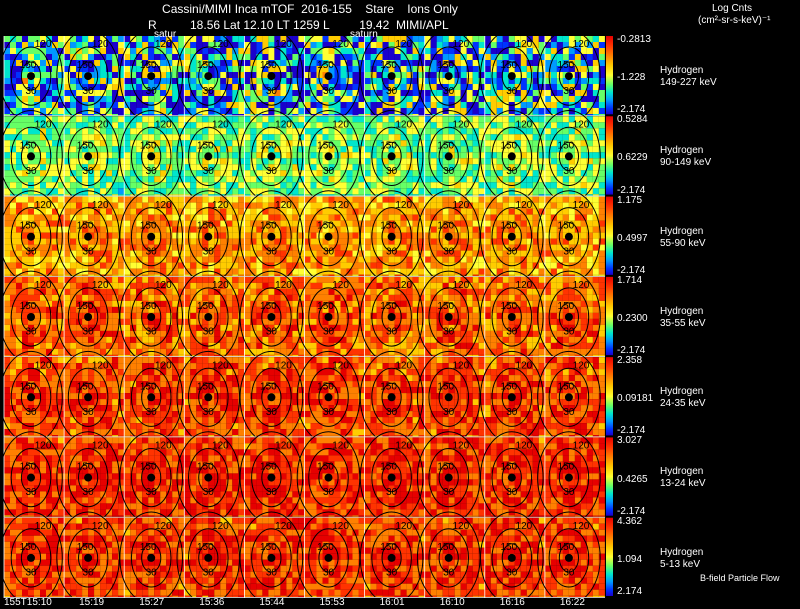 This screenshot has width=800, height=609. I want to click on contour-label: 150, so click(388, 145).